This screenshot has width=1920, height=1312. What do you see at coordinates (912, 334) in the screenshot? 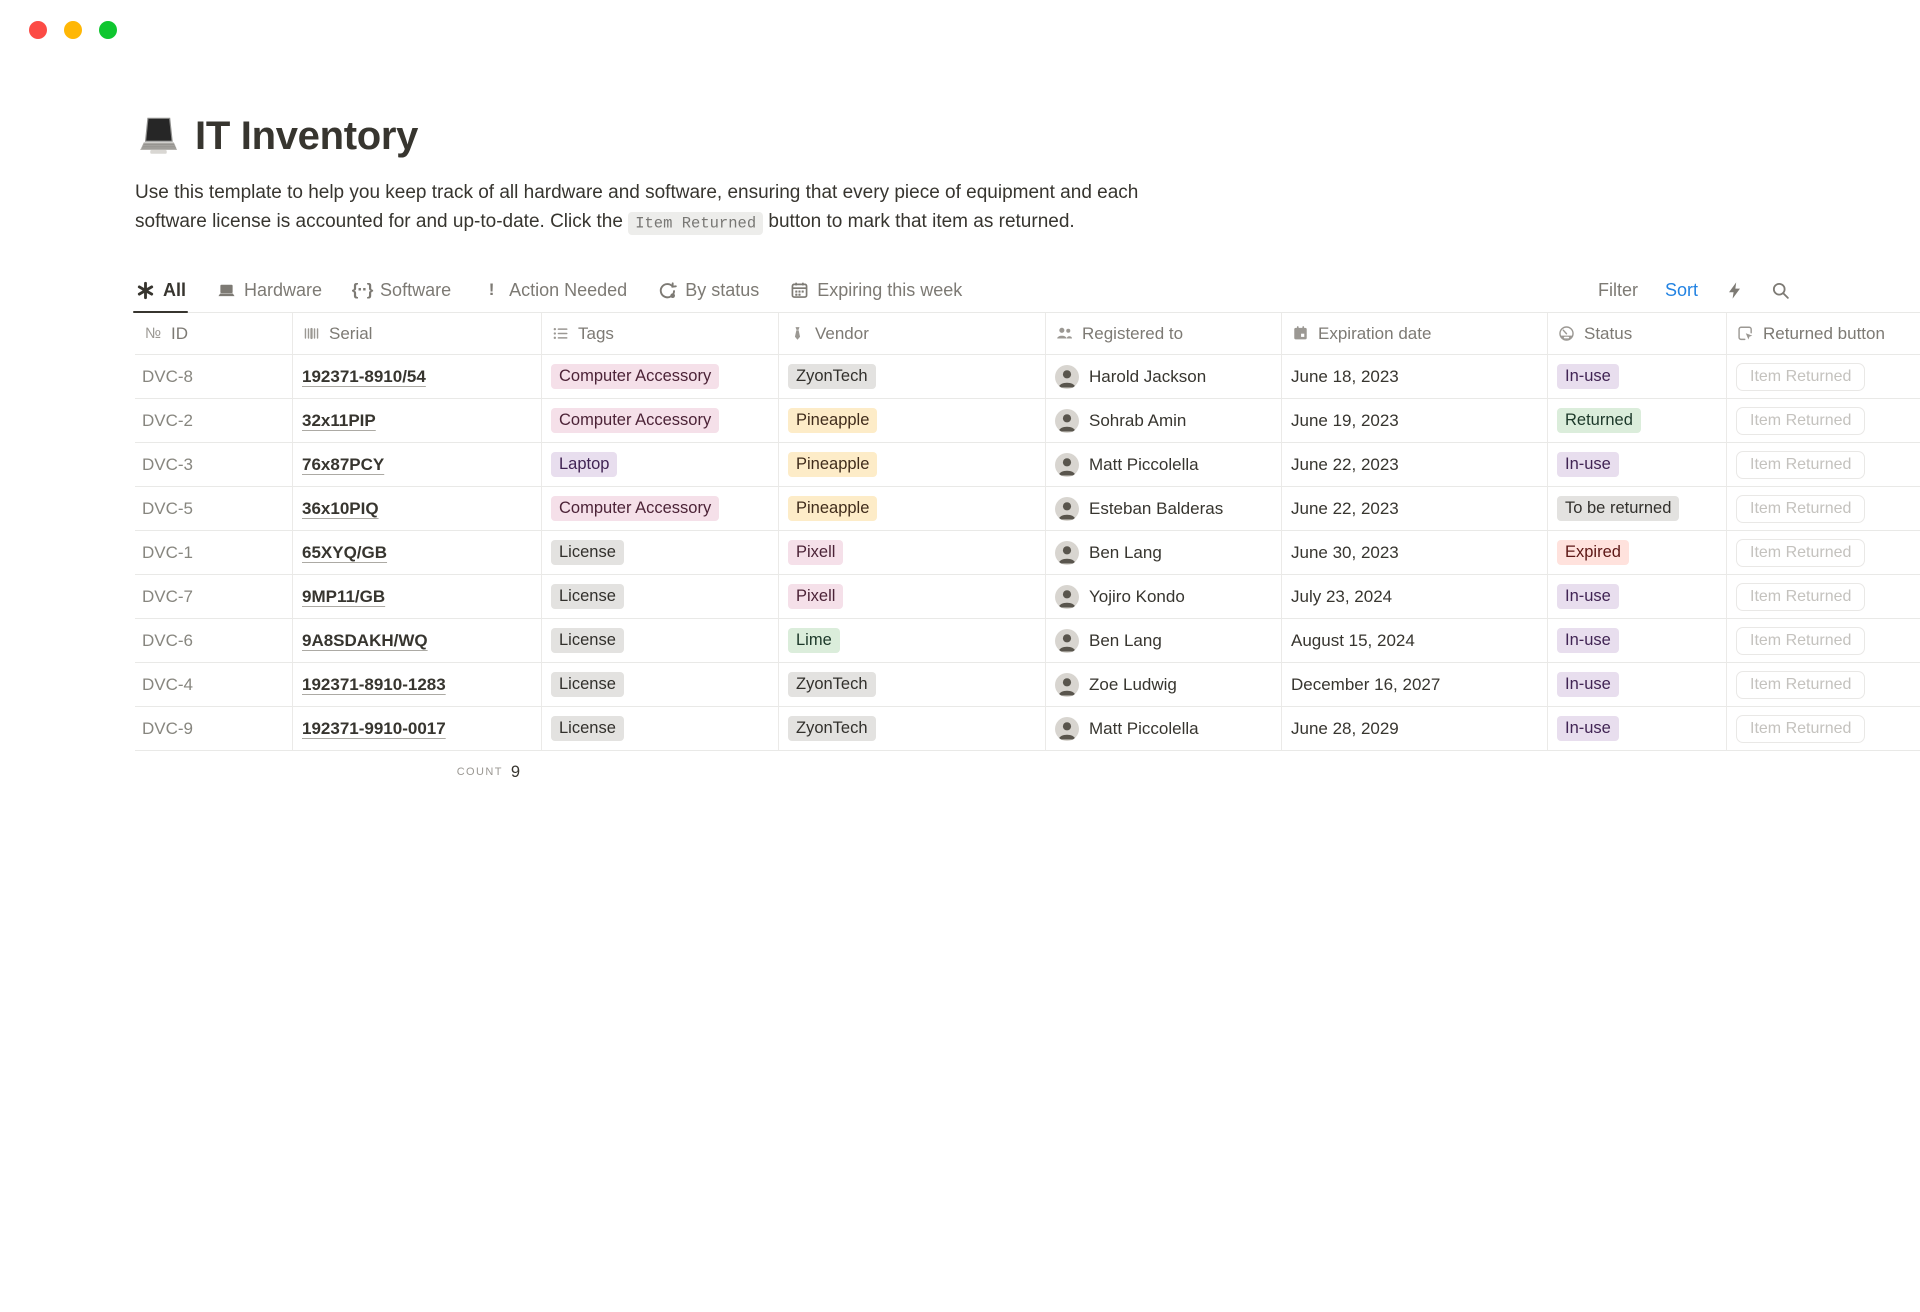
I see `column-header-vendor: Vendor` at bounding box center [912, 334].